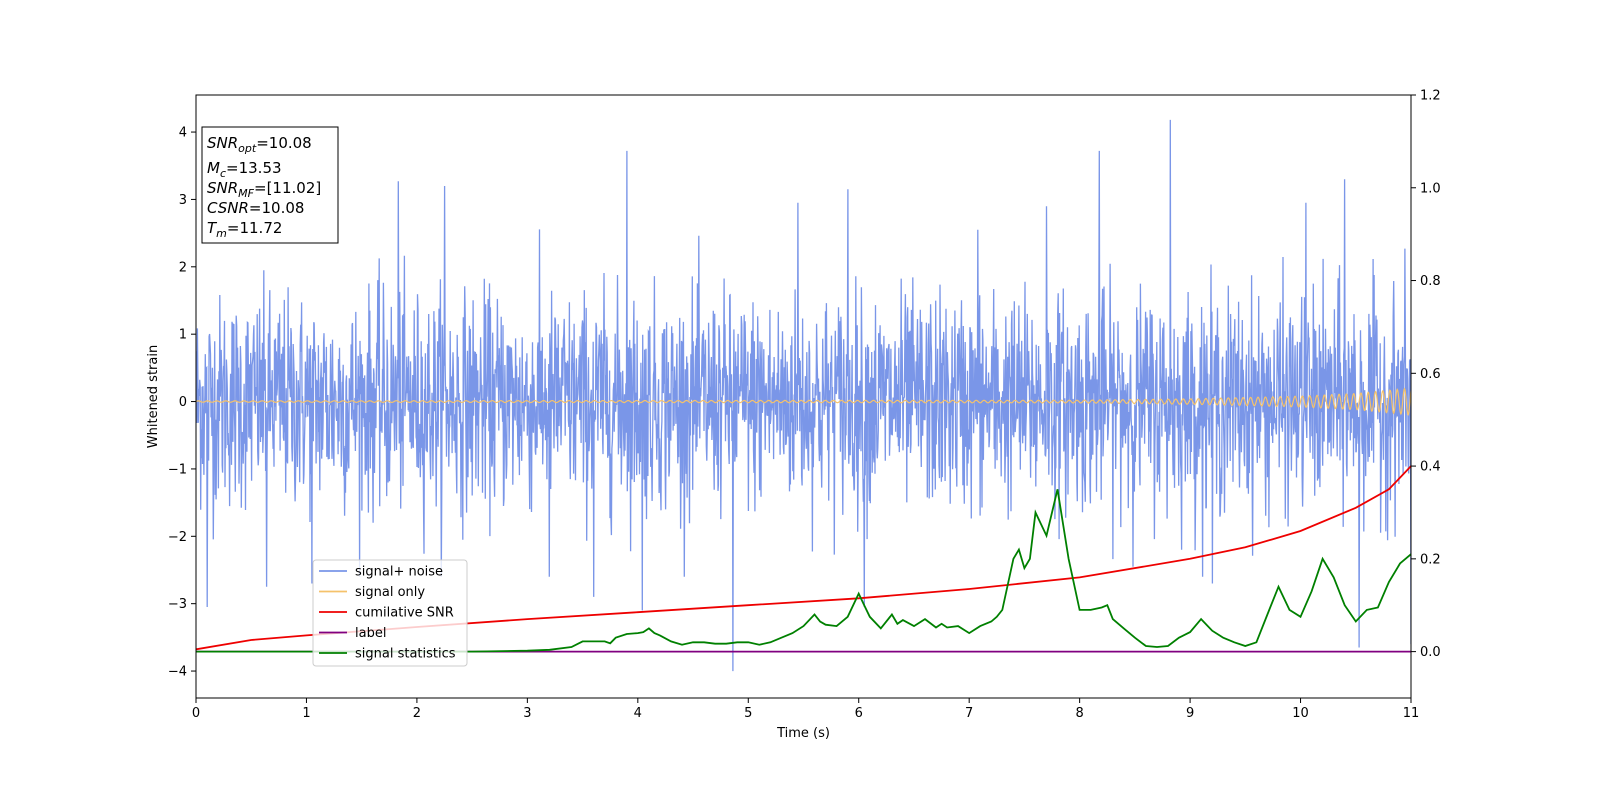 This screenshot has width=1600, height=800. I want to click on y-axis-label: Whitened strain, so click(153, 396).